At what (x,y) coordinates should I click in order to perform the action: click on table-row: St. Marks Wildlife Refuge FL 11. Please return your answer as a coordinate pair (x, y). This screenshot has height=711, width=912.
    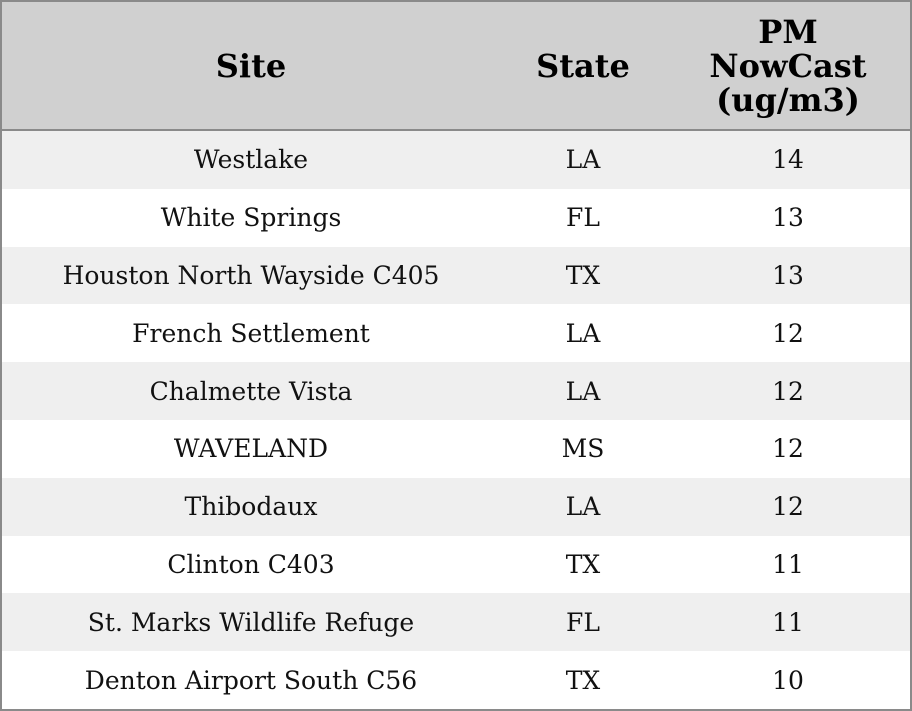
    Looking at the image, I should click on (456, 622).